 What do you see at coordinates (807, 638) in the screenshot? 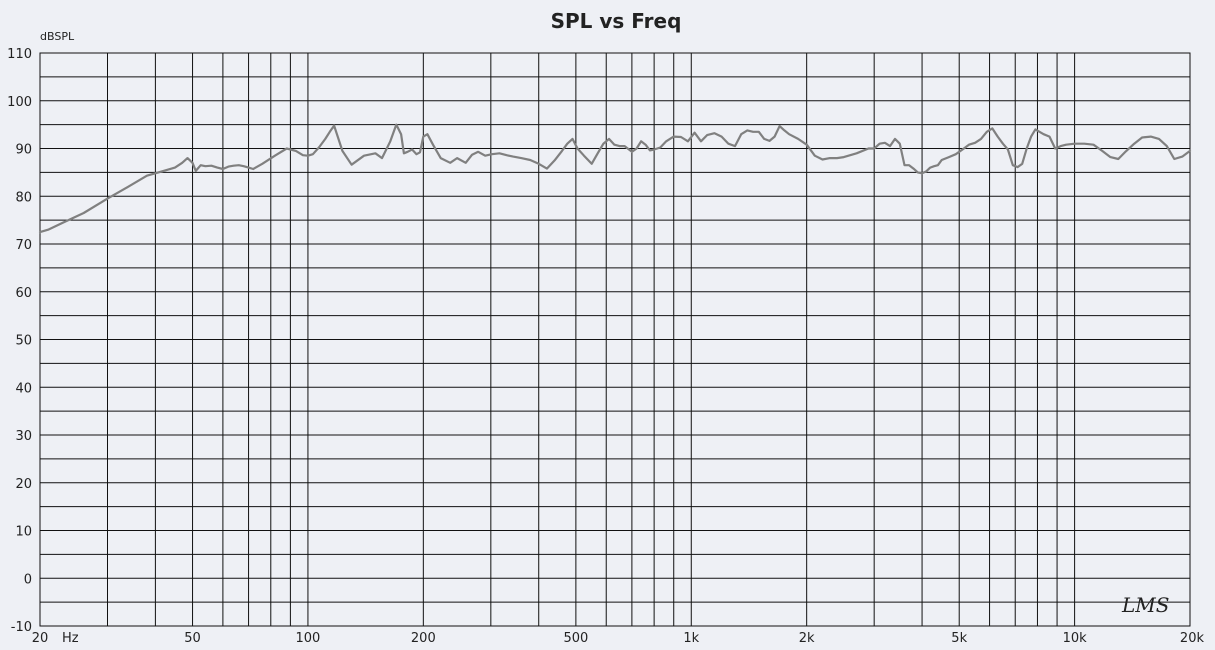
I see `x-tick-label: 2k` at bounding box center [807, 638].